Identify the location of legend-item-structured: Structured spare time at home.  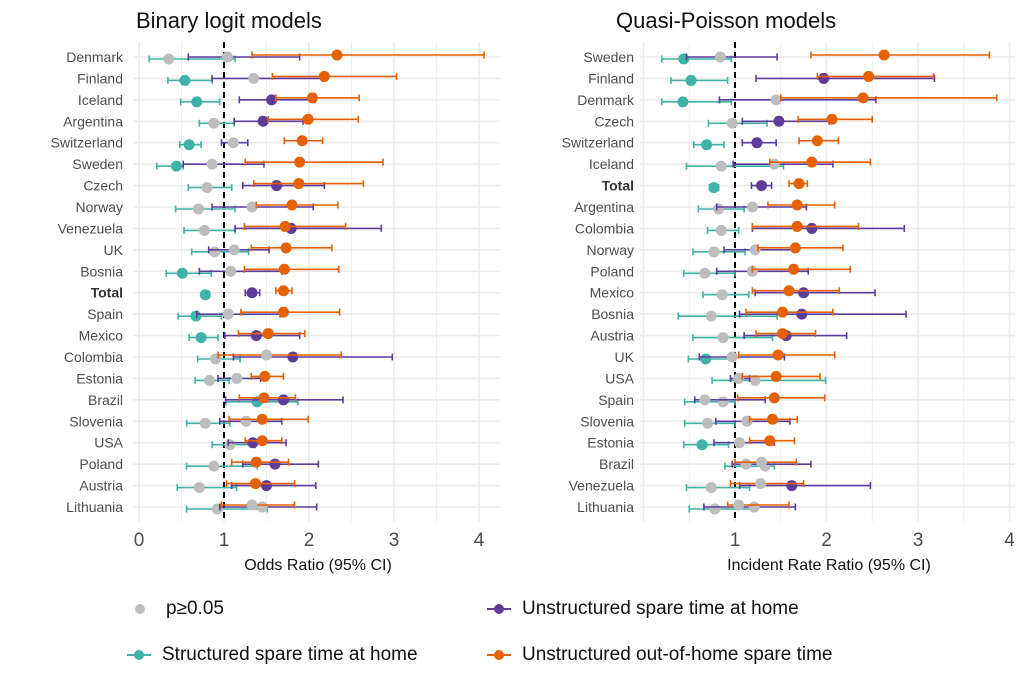
(271, 655).